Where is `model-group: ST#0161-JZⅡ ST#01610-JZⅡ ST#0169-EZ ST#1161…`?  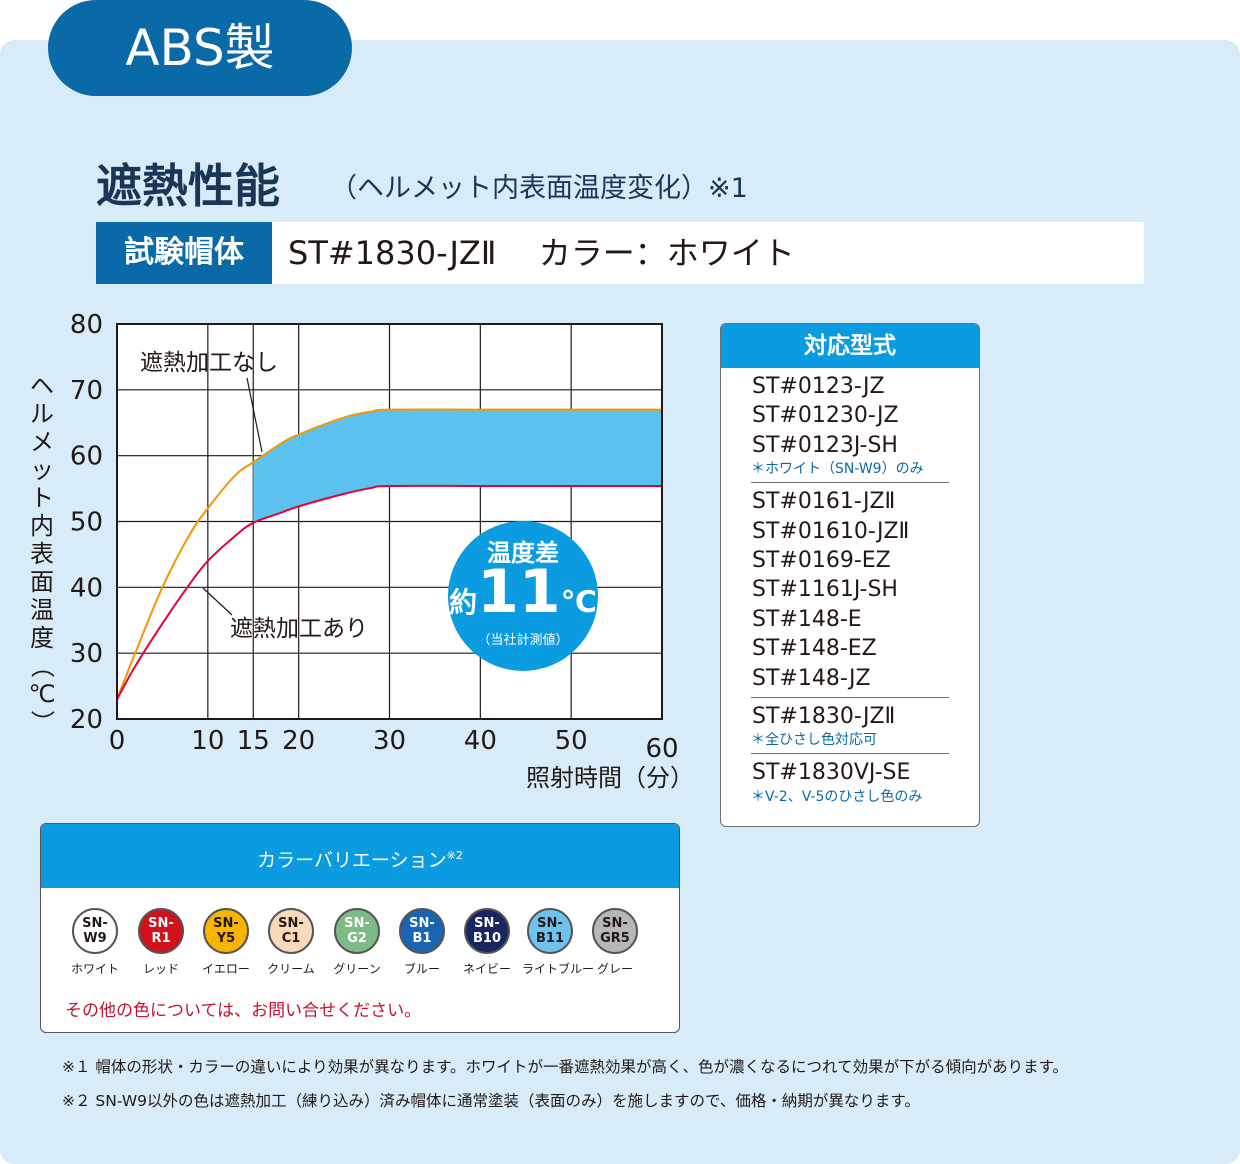 model-group: ST#0161-JZⅡ ST#01610-JZⅡ ST#0169-EZ ST#1161… is located at coordinates (850, 591).